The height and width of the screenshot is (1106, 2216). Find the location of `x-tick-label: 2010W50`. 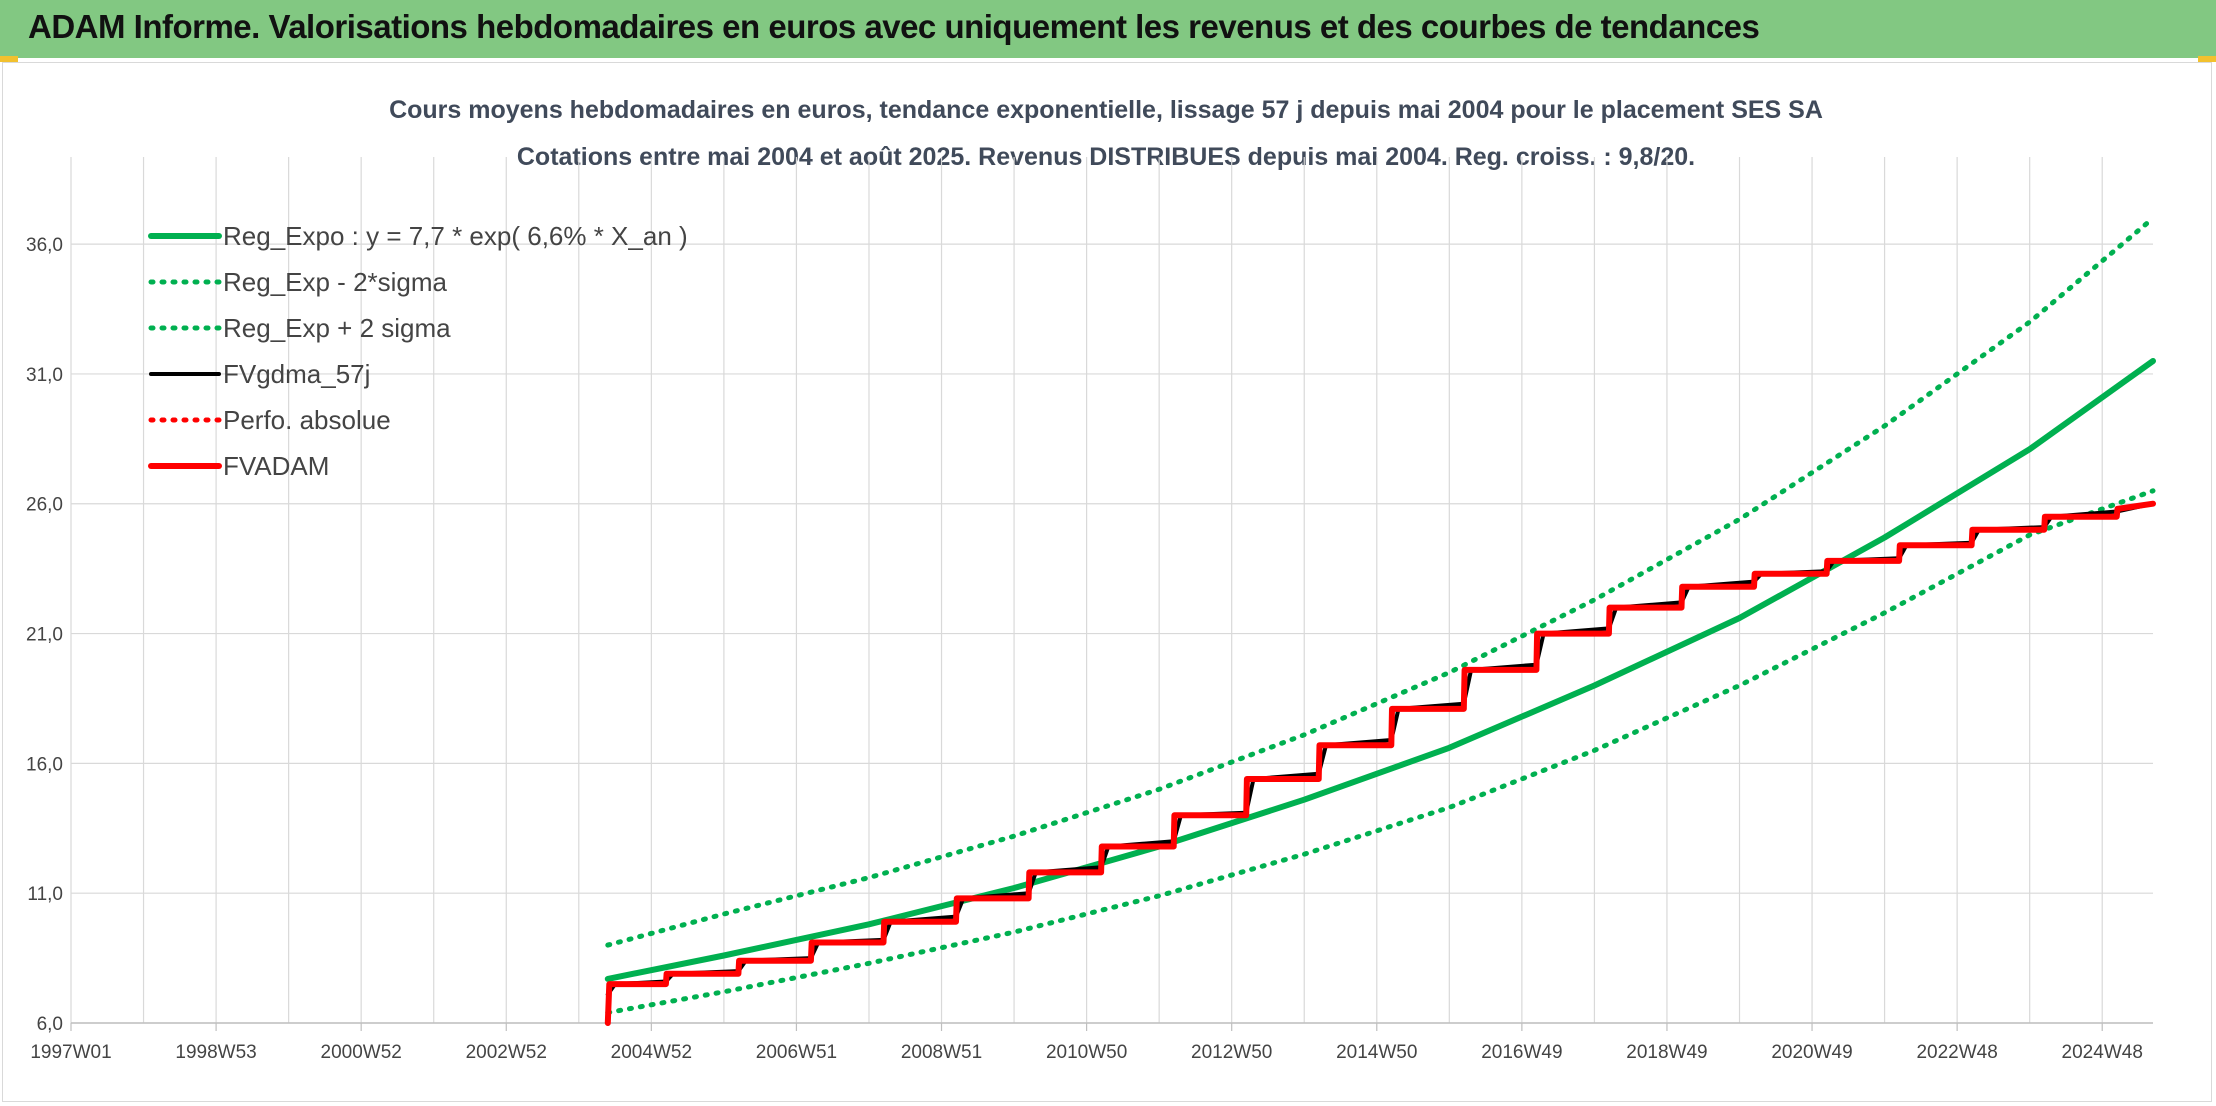

x-tick-label: 2010W50 is located at coordinates (1086, 1052).